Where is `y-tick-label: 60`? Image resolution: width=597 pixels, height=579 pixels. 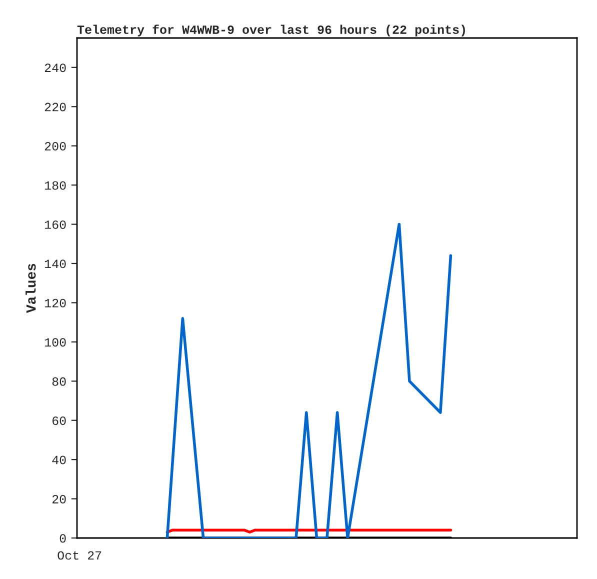 y-tick-label: 60 is located at coordinates (59, 421).